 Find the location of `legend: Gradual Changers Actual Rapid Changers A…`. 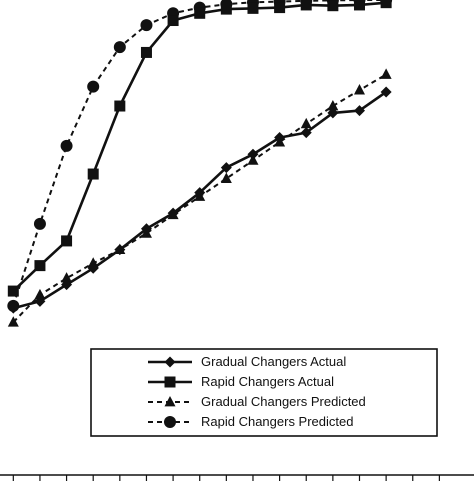

legend: Gradual Changers Actual Rapid Changers A… is located at coordinates (264, 392).